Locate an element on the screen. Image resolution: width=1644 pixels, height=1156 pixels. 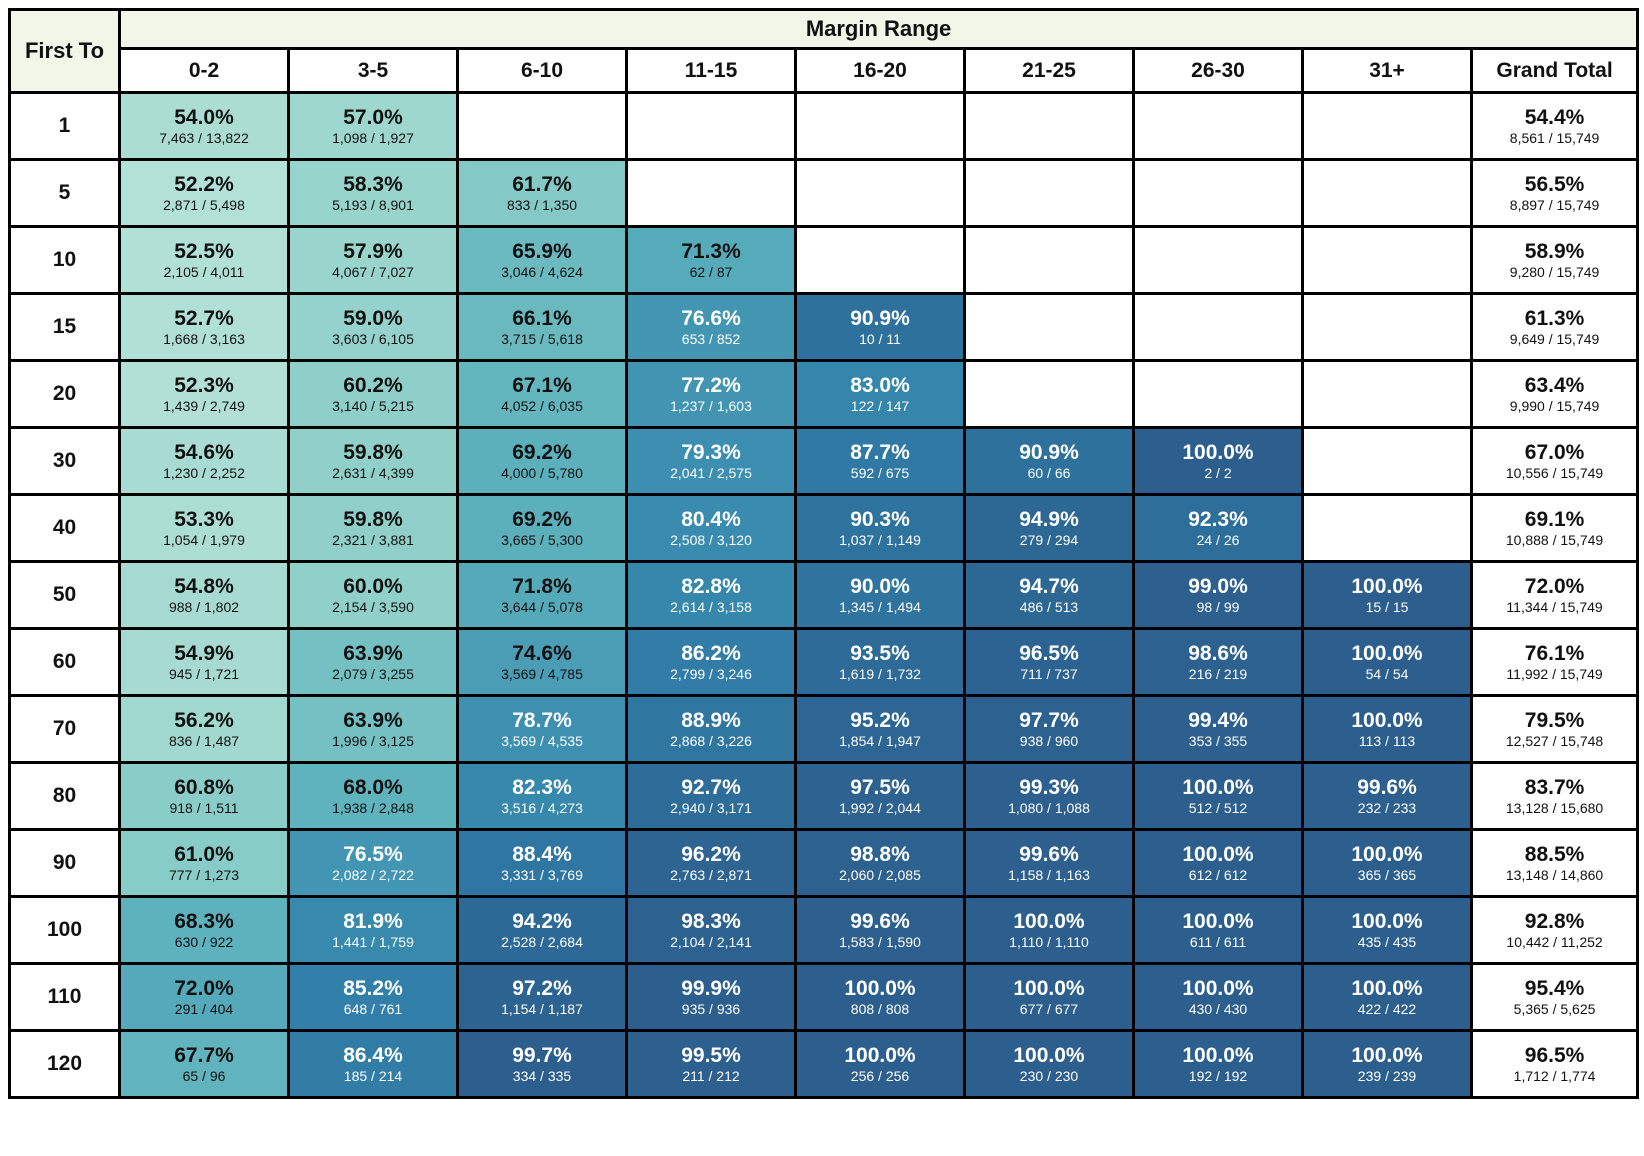
cell-percent: 78.7% is located at coordinates (542, 720).